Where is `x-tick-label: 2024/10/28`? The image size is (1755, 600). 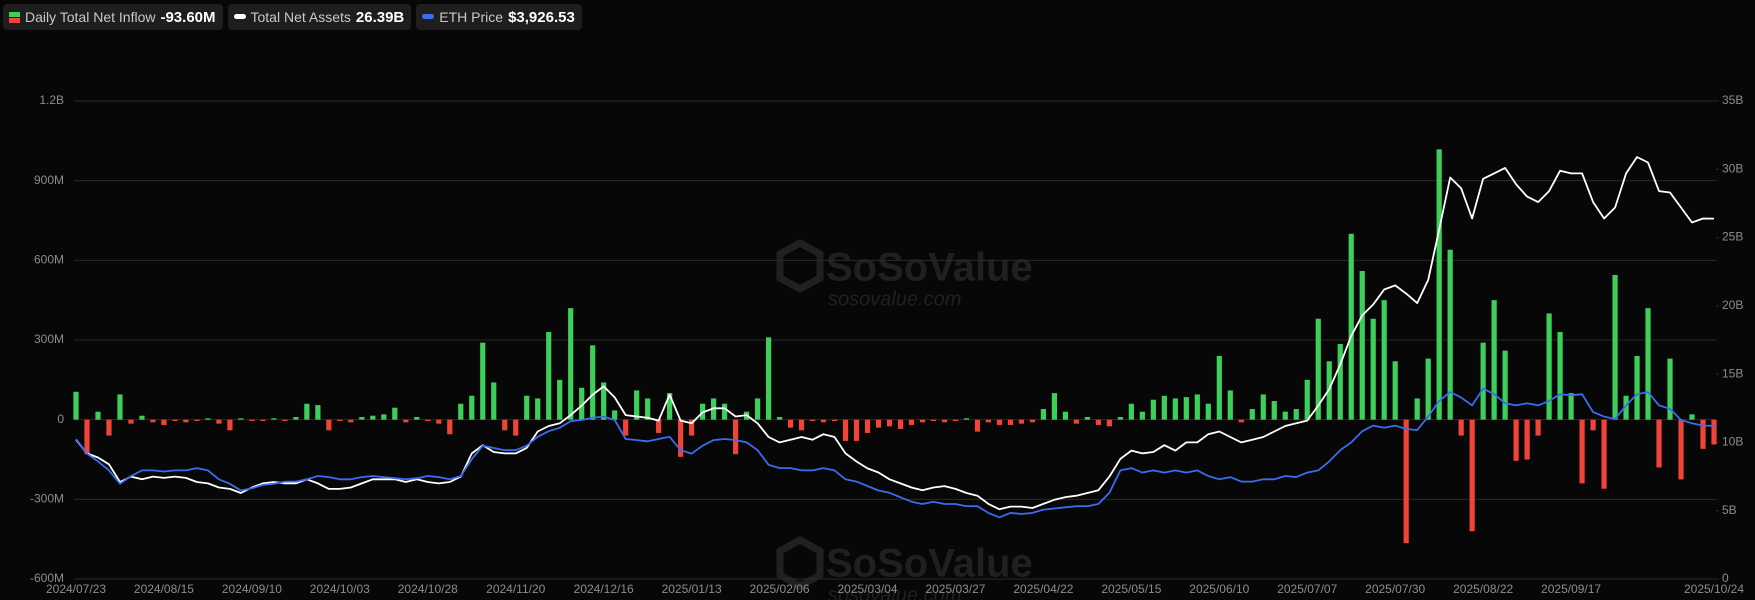
x-tick-label: 2024/10/28 is located at coordinates (428, 589).